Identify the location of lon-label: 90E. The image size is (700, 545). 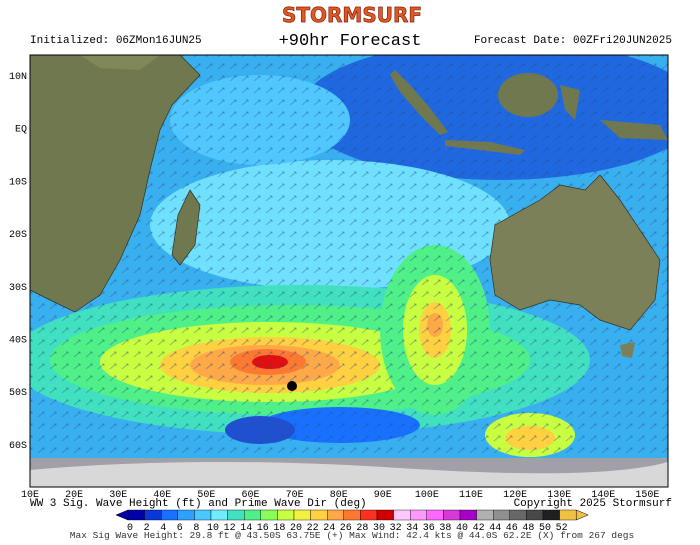
(383, 495).